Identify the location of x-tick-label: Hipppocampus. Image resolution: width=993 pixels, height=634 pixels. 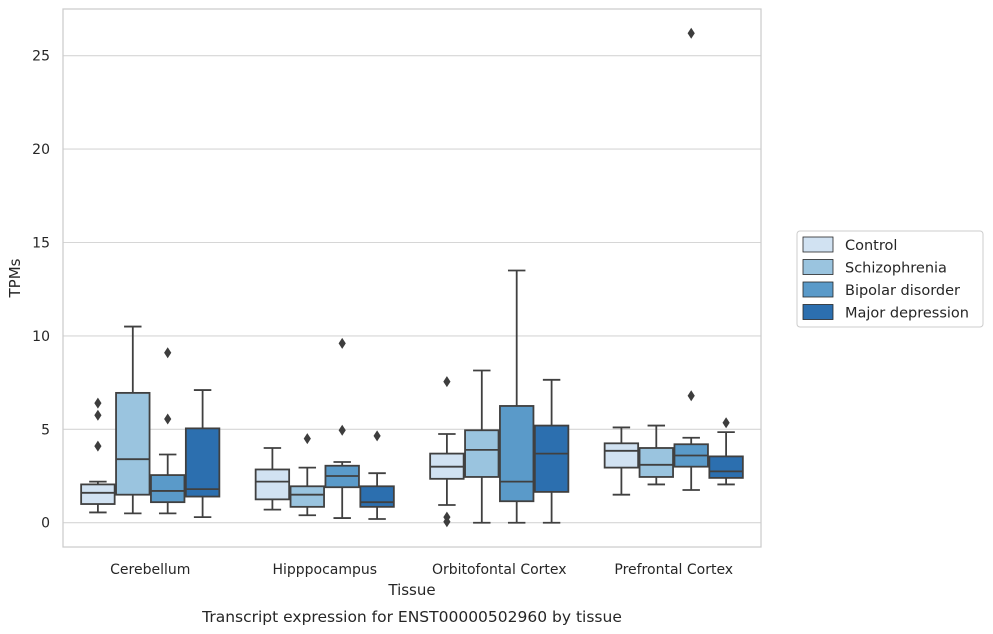
(324, 570).